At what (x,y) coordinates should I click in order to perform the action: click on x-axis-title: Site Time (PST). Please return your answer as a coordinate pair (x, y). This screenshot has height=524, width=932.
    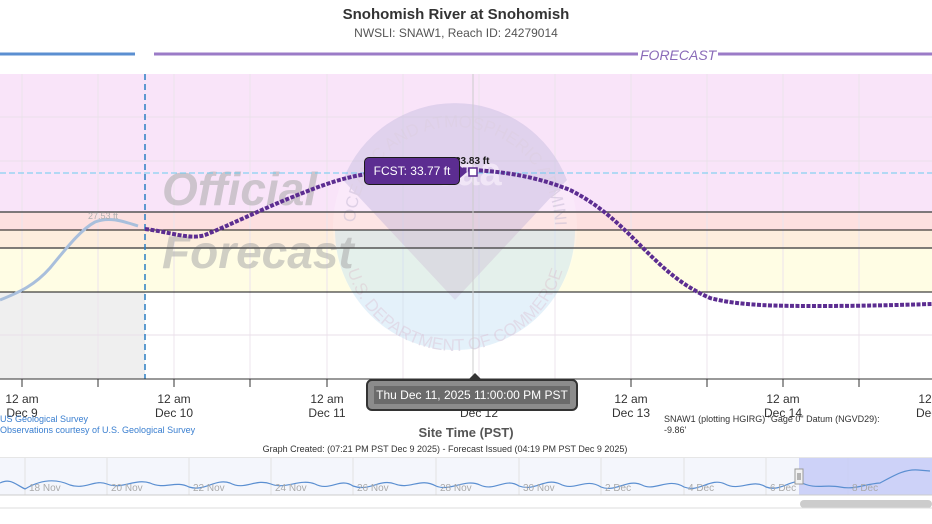
    Looking at the image, I should click on (466, 432).